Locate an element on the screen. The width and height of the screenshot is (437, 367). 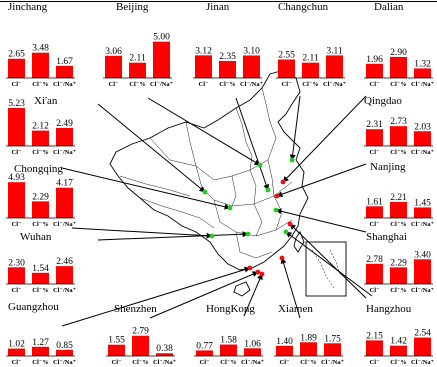
tick-label-dalian-1: Cl⁻ is located at coordinates (375, 84).